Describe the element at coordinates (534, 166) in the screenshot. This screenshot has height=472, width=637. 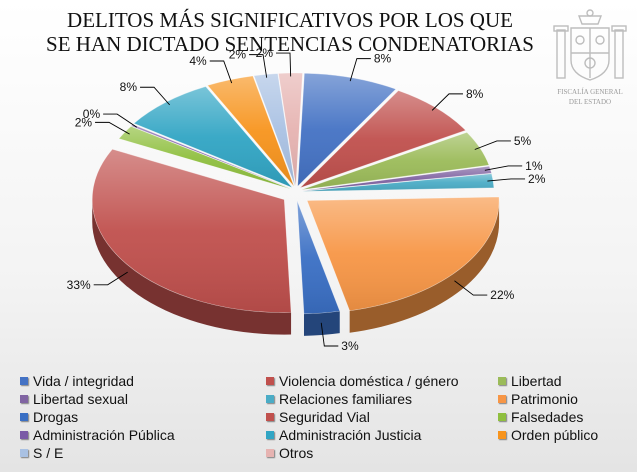
I see `data-label: 1%` at that location.